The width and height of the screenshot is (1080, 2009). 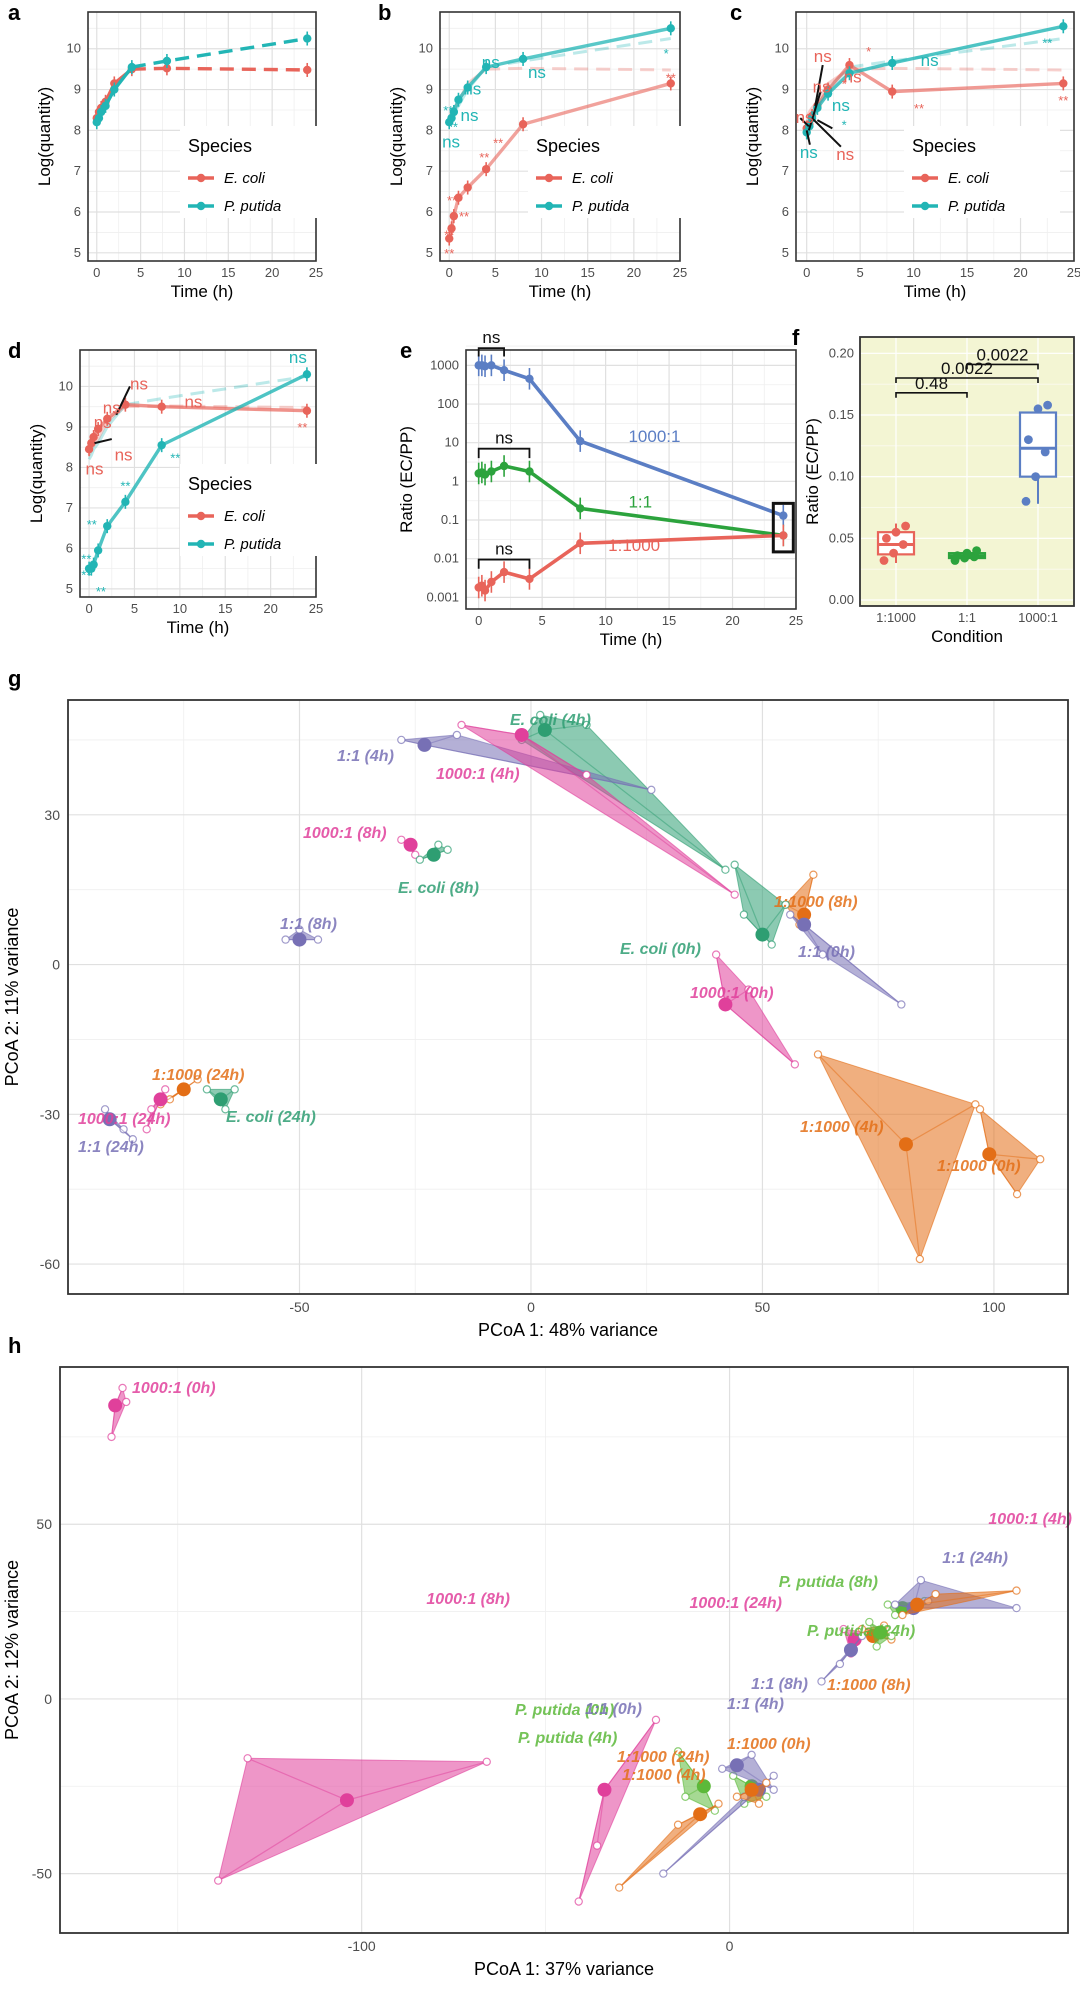 What do you see at coordinates (826, 952) in the screenshot?
I see `group-label: 1:1 (0h)` at bounding box center [826, 952].